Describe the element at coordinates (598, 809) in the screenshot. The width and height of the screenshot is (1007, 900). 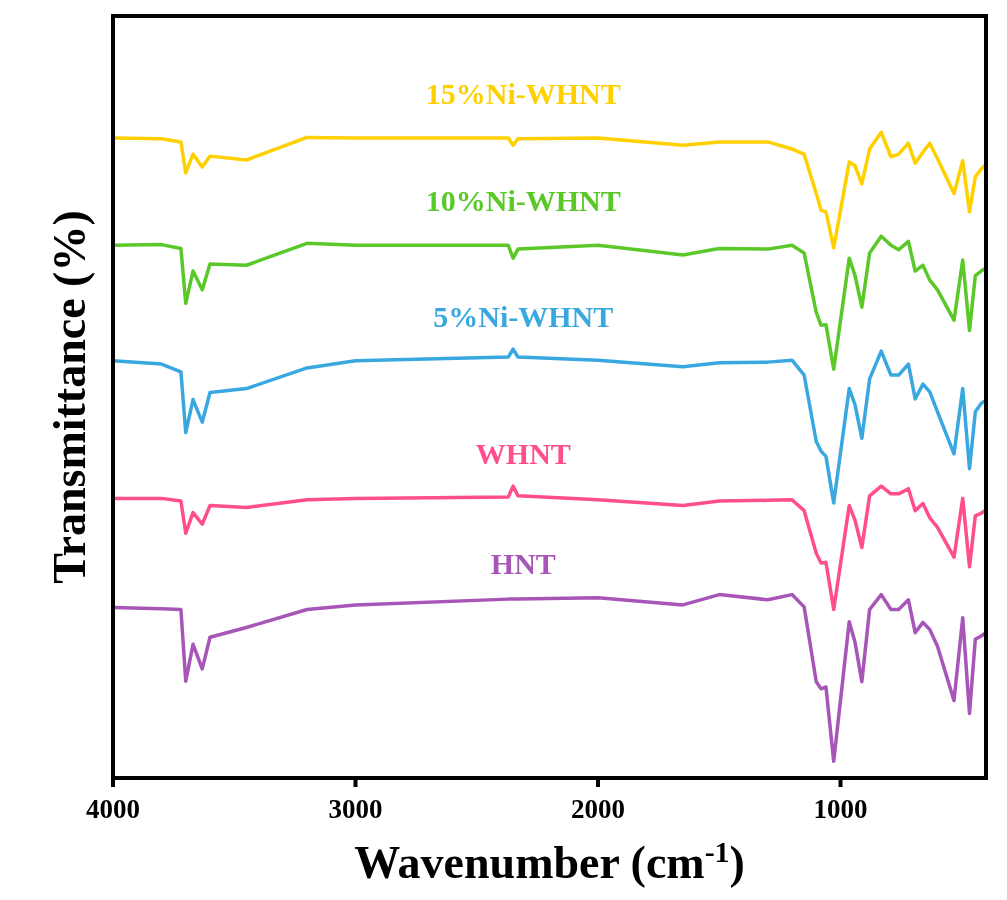
I see `x-tick-label: 2000` at that location.